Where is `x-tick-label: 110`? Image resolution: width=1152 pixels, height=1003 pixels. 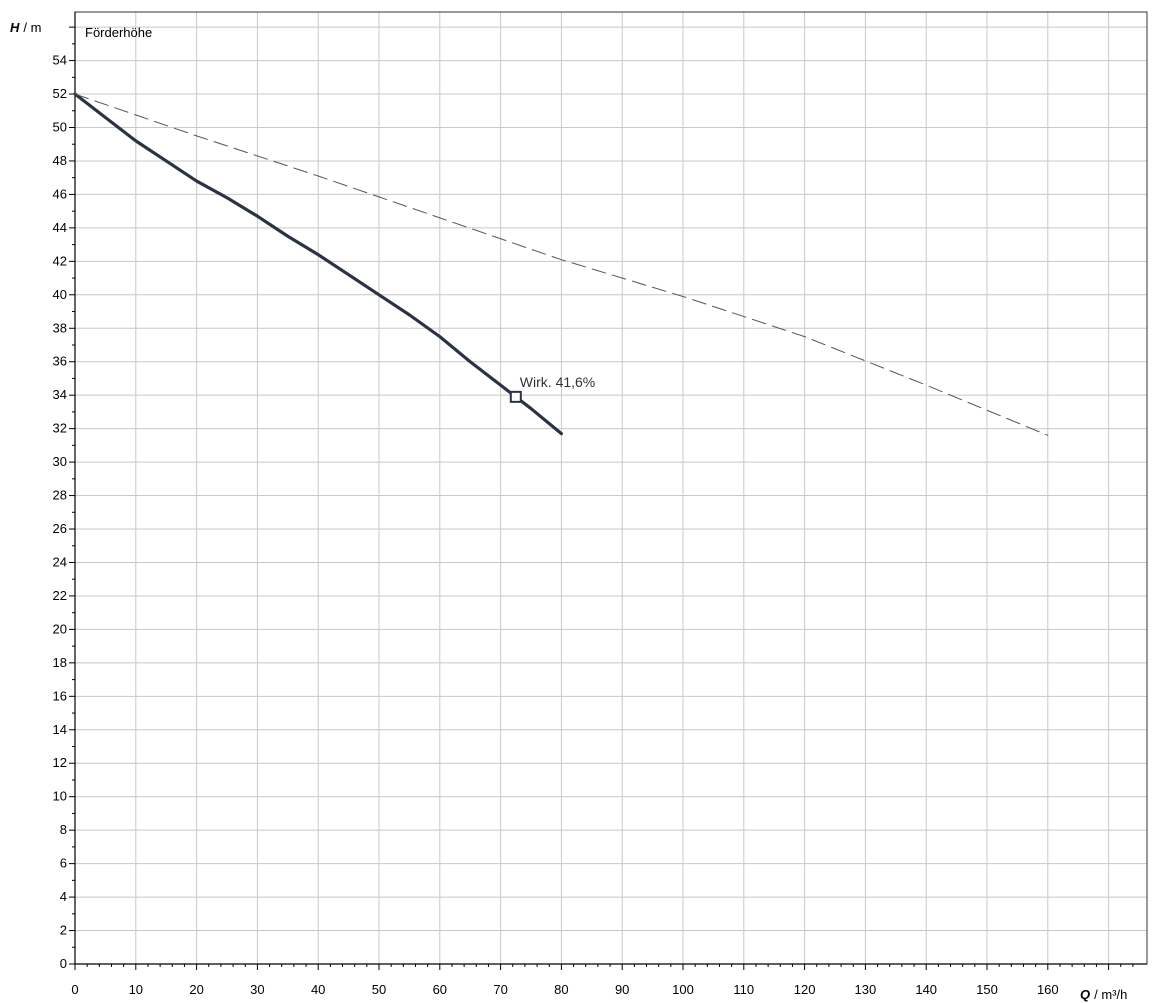 x-tick-label: 110 is located at coordinates (743, 989).